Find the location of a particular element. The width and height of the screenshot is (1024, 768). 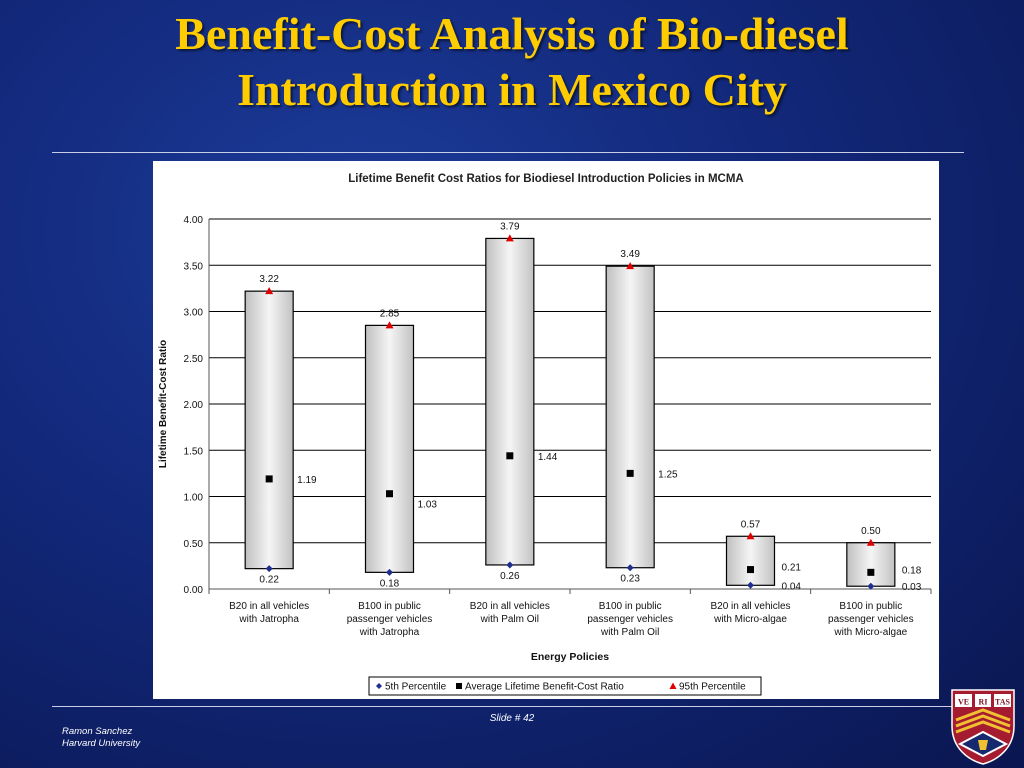

legend-marker-95th-percentile is located at coordinates (673, 685).